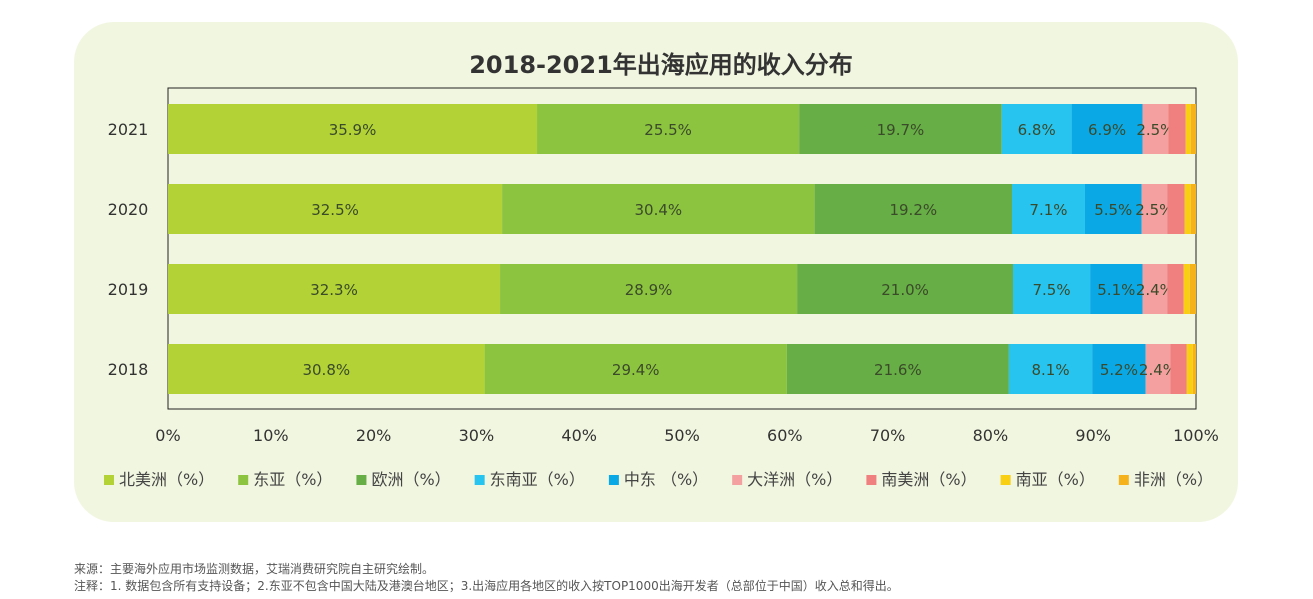 The image size is (1313, 599). Describe the element at coordinates (128, 369) in the screenshot. I see `y-tick-label: 2018` at that location.